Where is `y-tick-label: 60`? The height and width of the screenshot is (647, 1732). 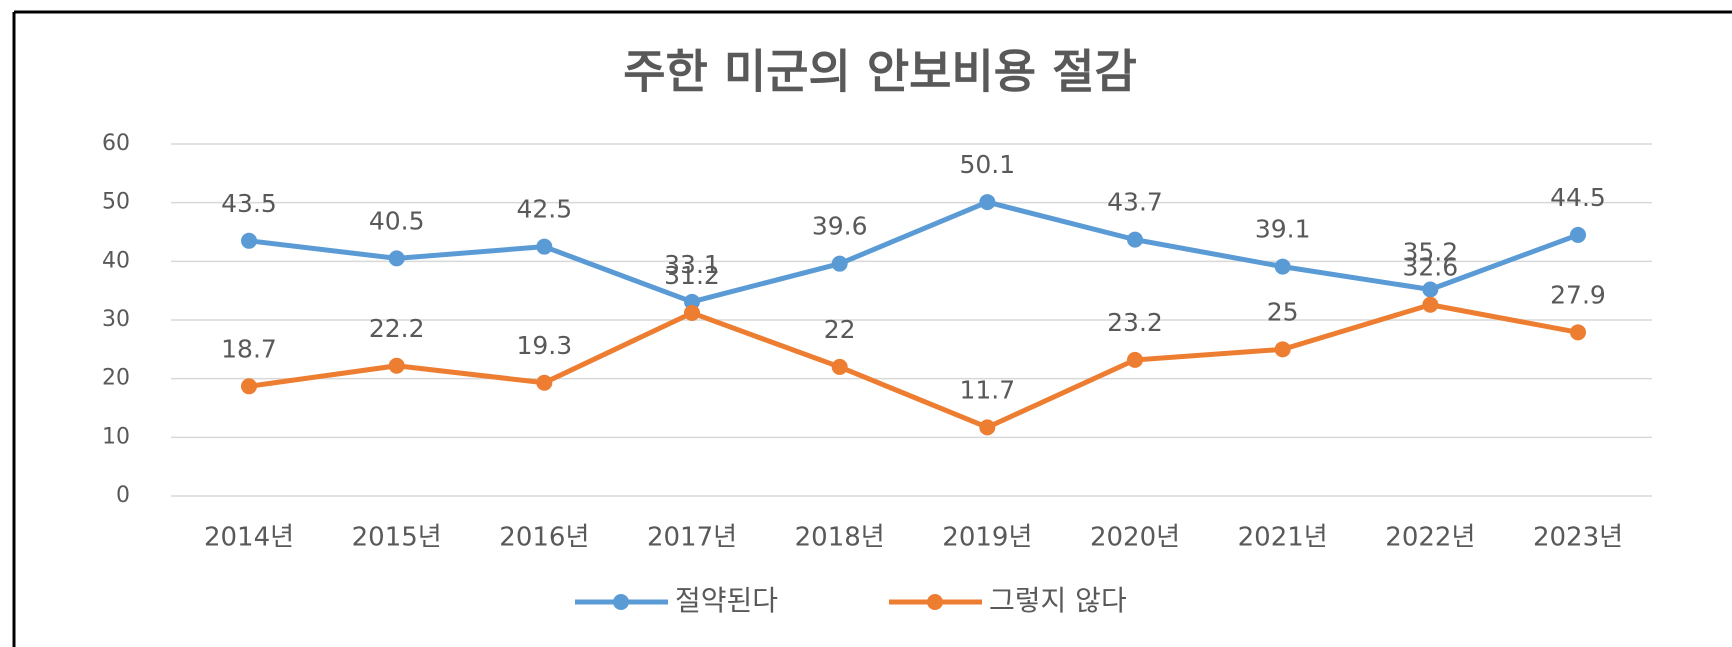 y-tick-label: 60 is located at coordinates (116, 143).